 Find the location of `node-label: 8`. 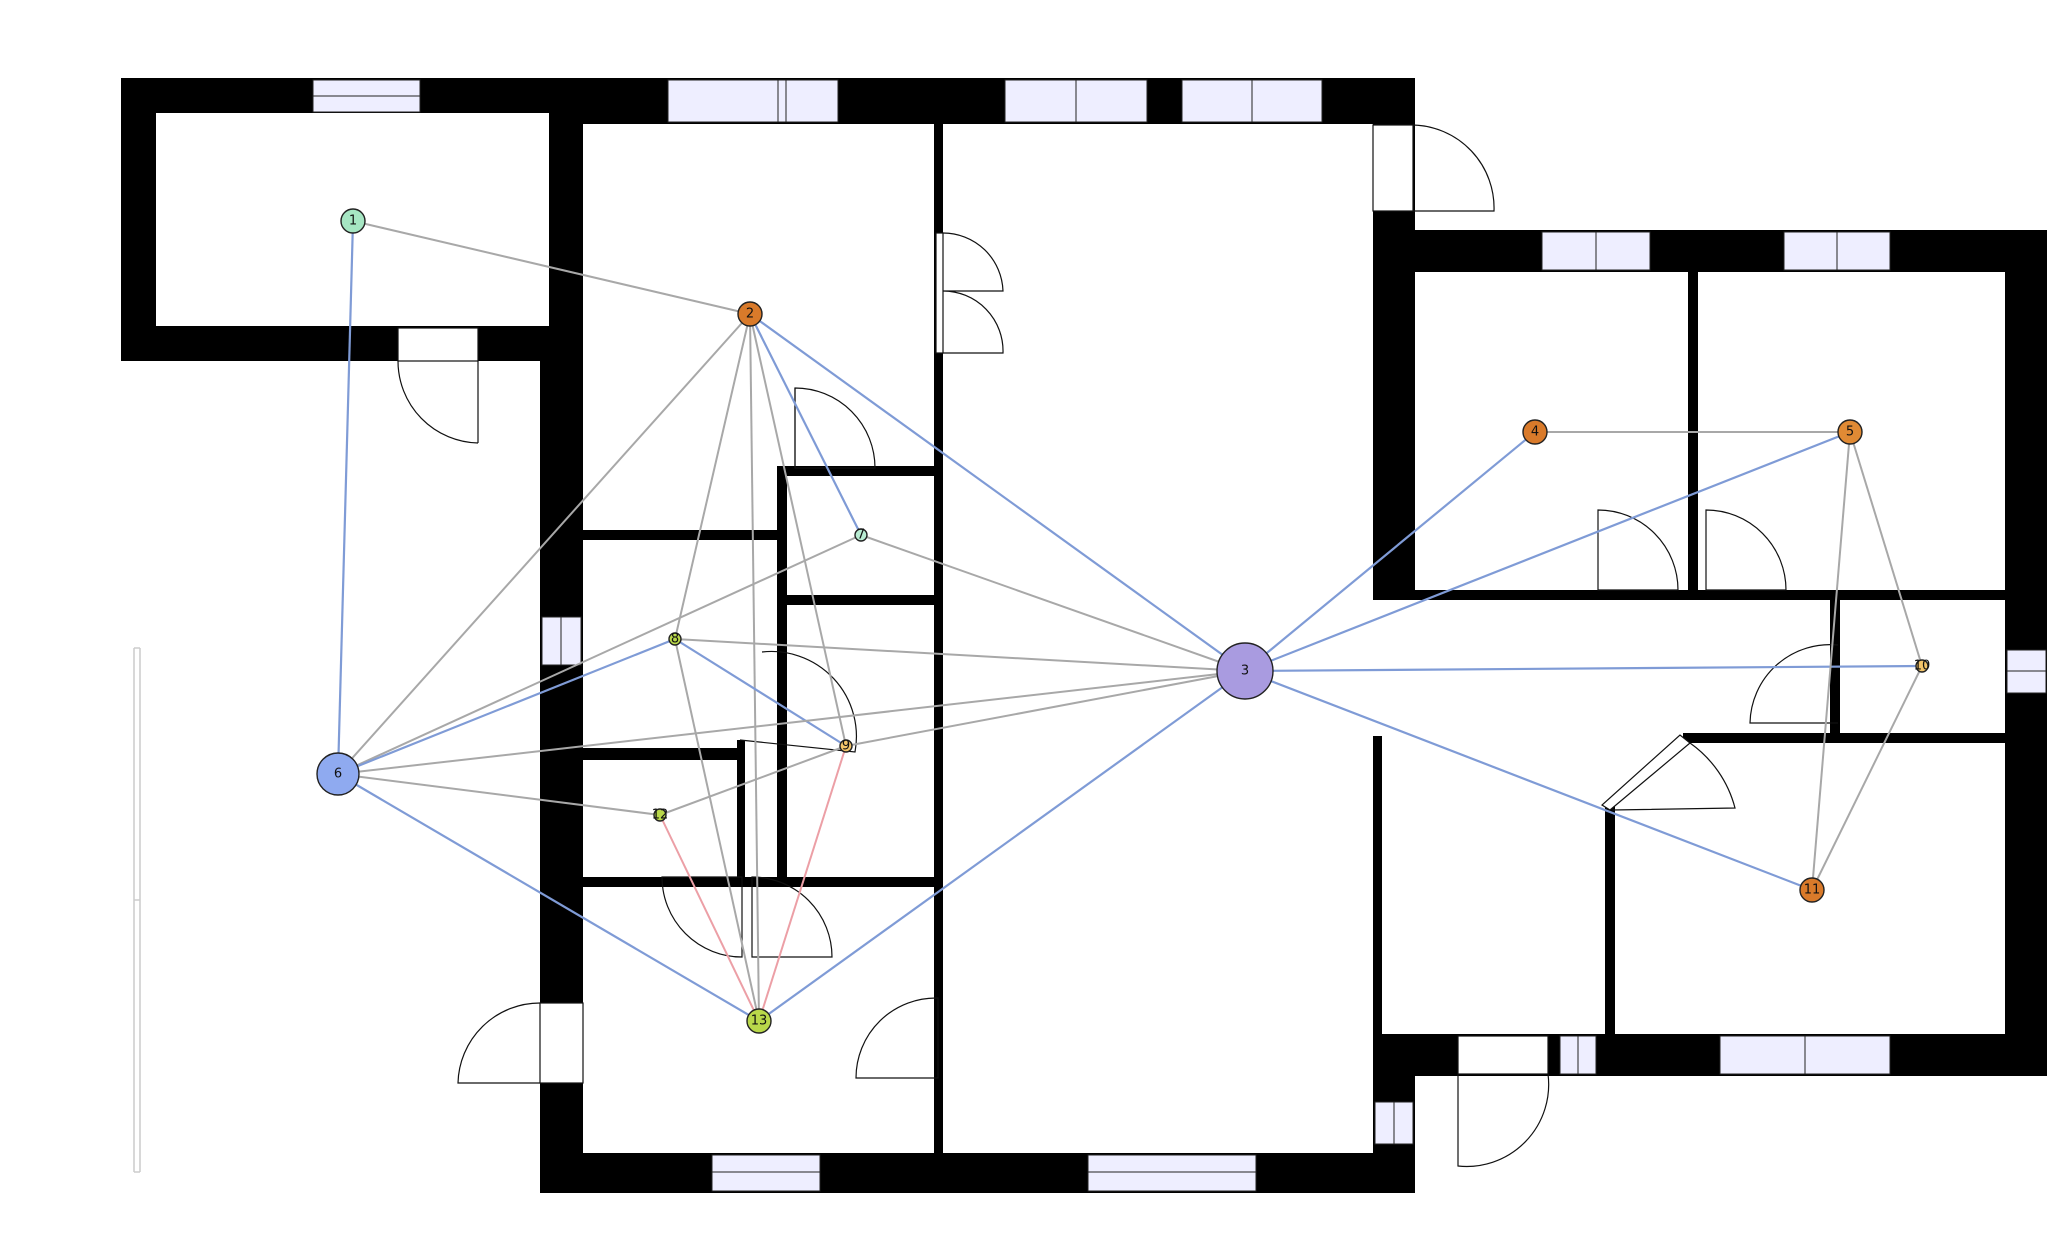

node-label: 8 is located at coordinates (675, 639).